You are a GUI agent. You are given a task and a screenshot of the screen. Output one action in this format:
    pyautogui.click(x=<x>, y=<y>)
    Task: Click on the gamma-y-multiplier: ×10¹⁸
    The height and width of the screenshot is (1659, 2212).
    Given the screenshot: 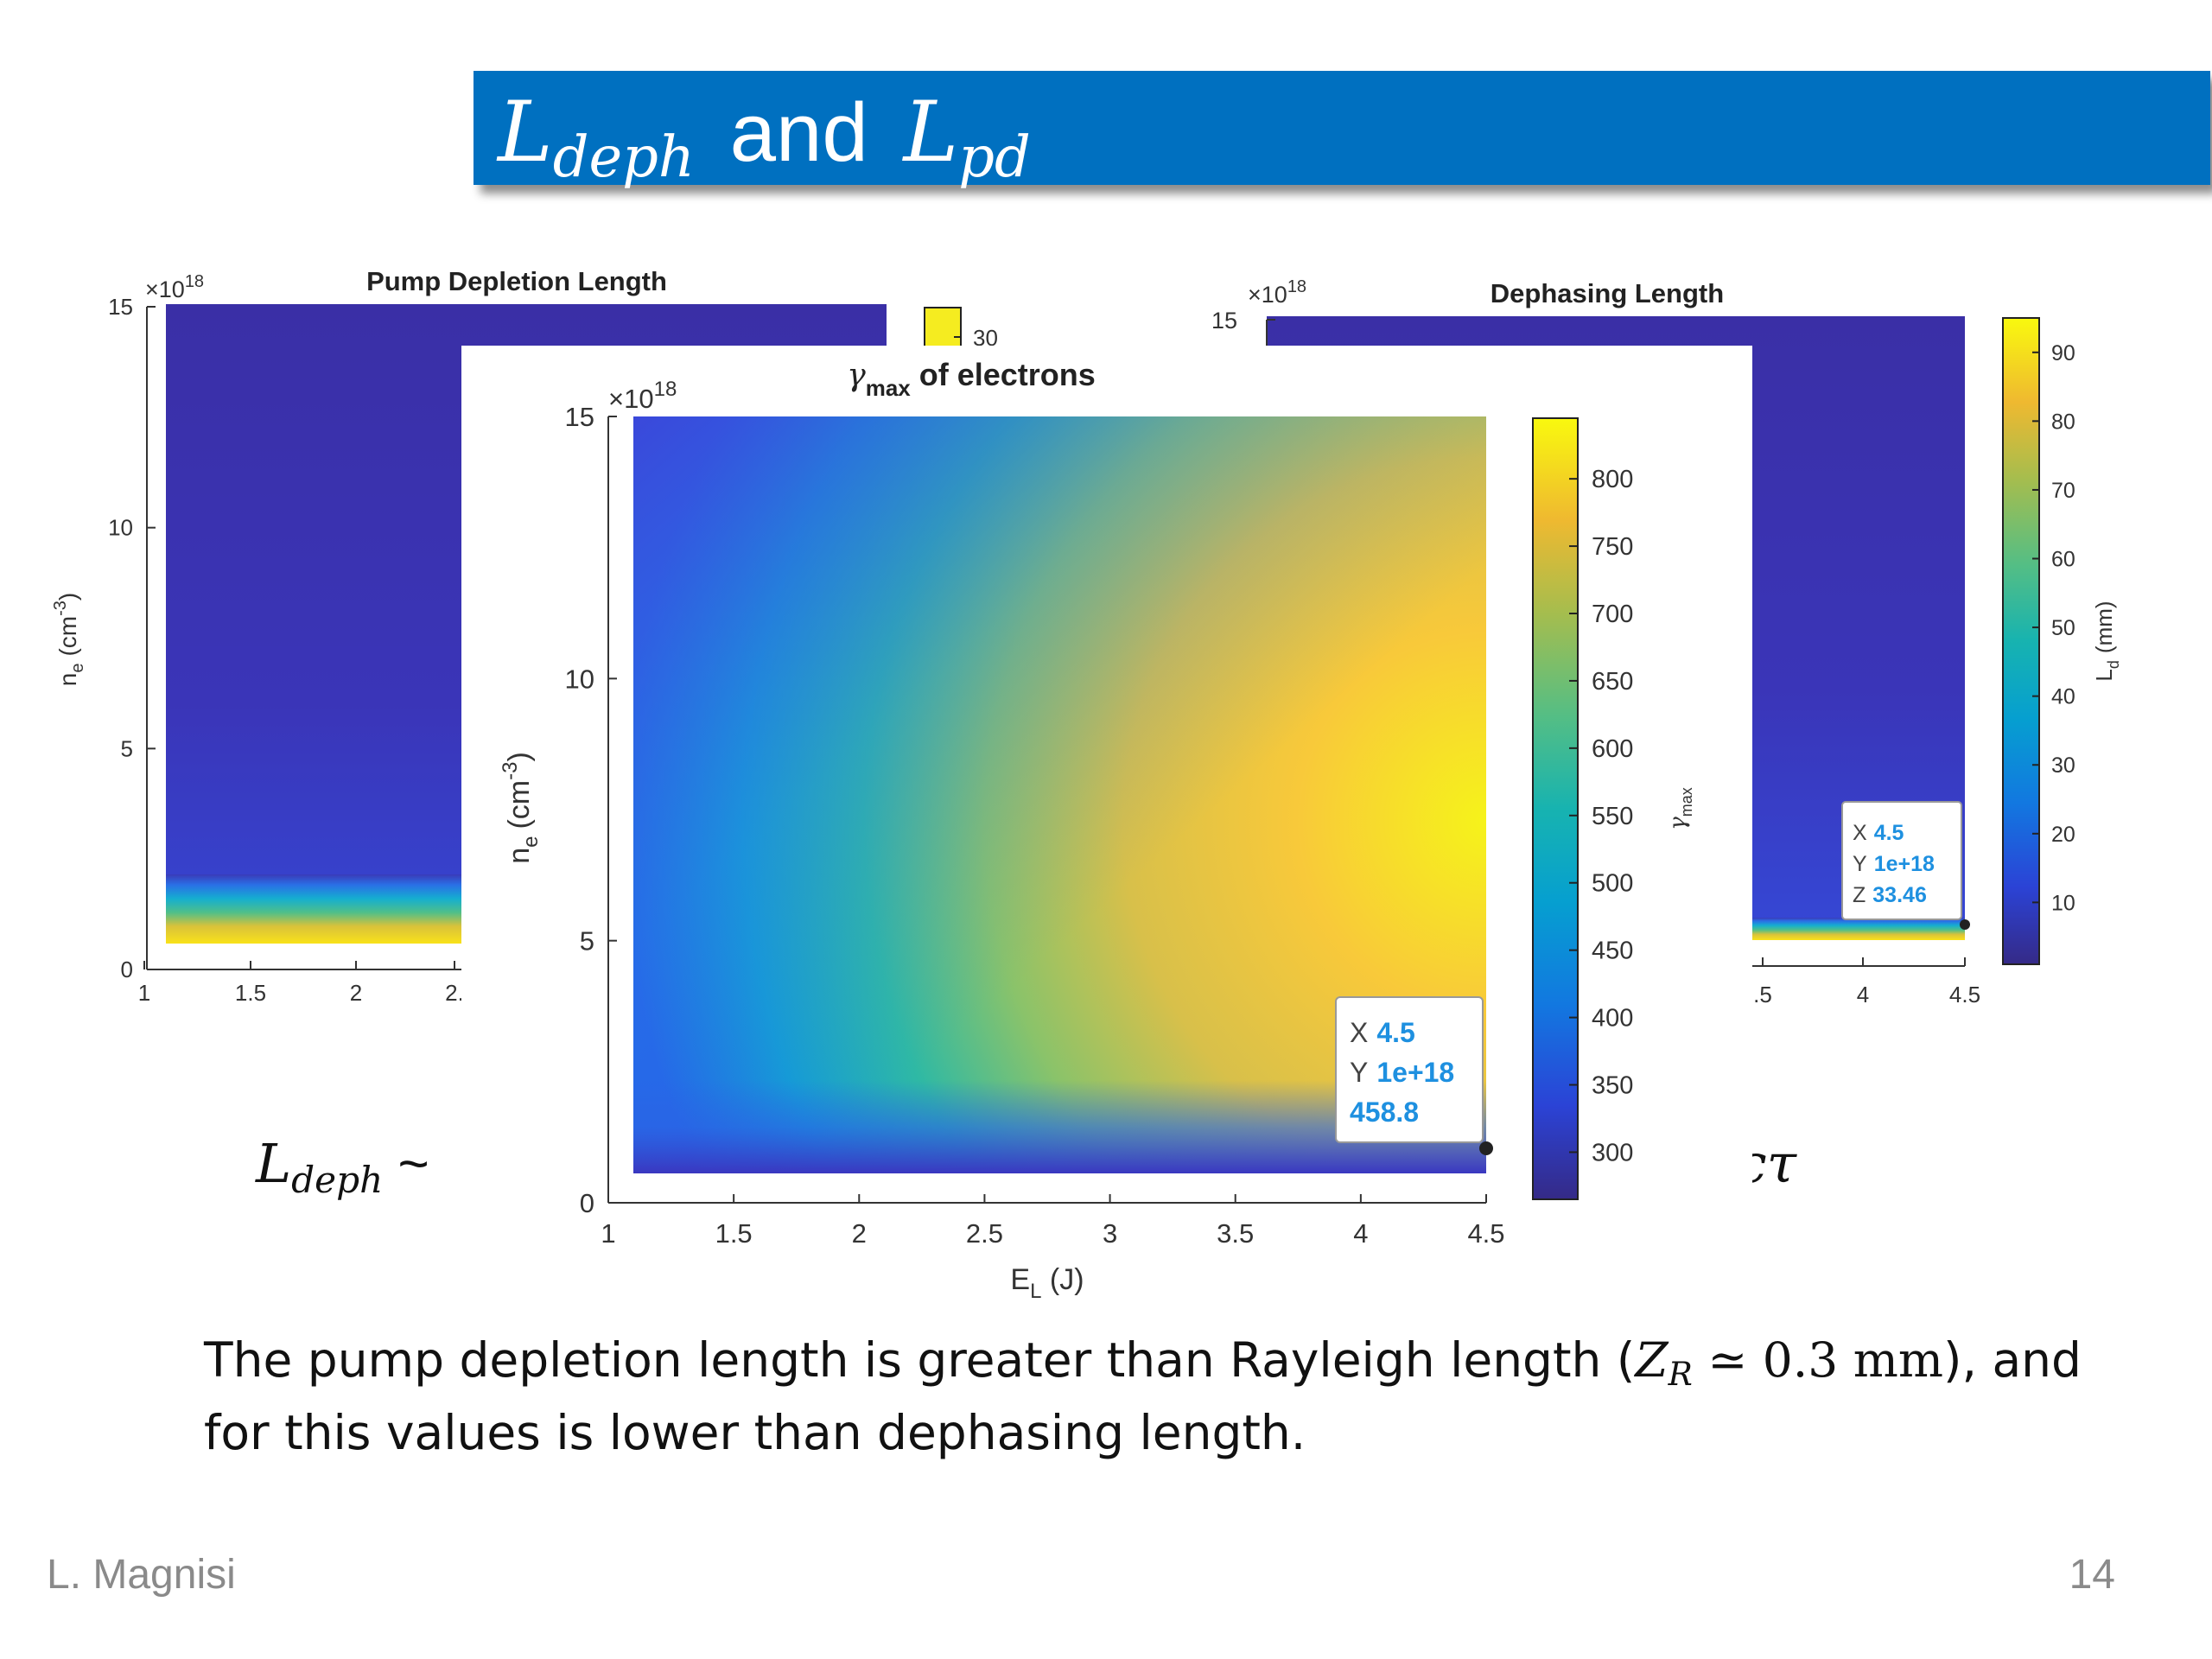 What is the action you would take?
    pyautogui.click(x=642, y=396)
    